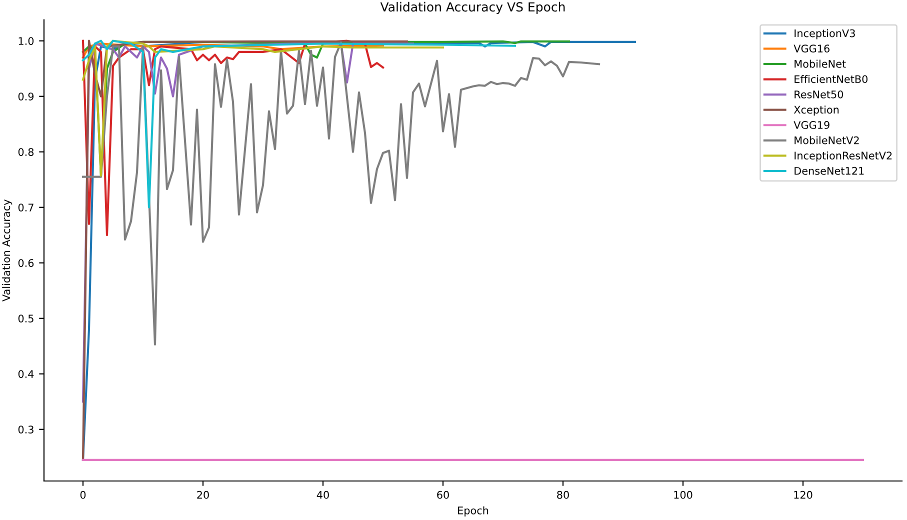 The image size is (907, 520). Describe the element at coordinates (473, 511) in the screenshot. I see `x-axis-title: Epoch` at that location.